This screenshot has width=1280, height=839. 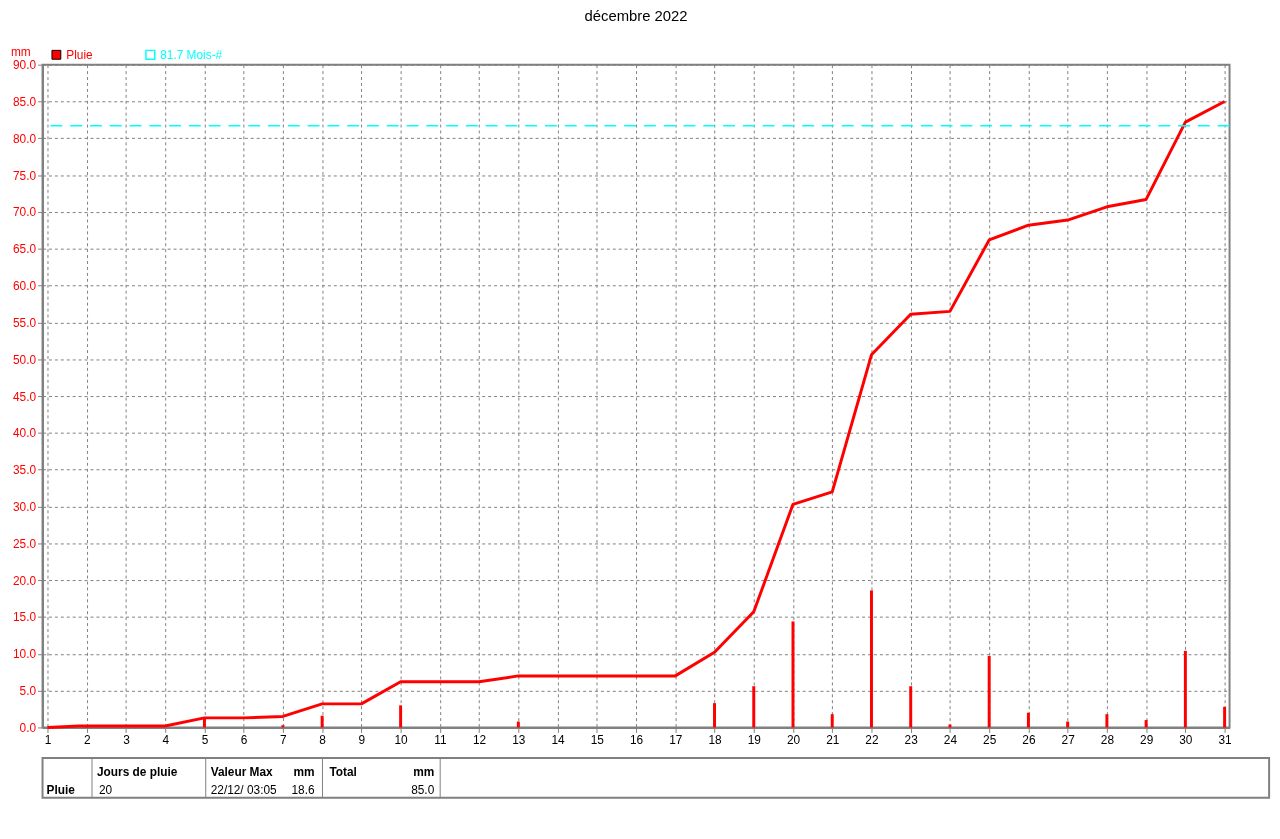 What do you see at coordinates (25, 175) in the screenshot?
I see `y-tick-label: 75.0` at bounding box center [25, 175].